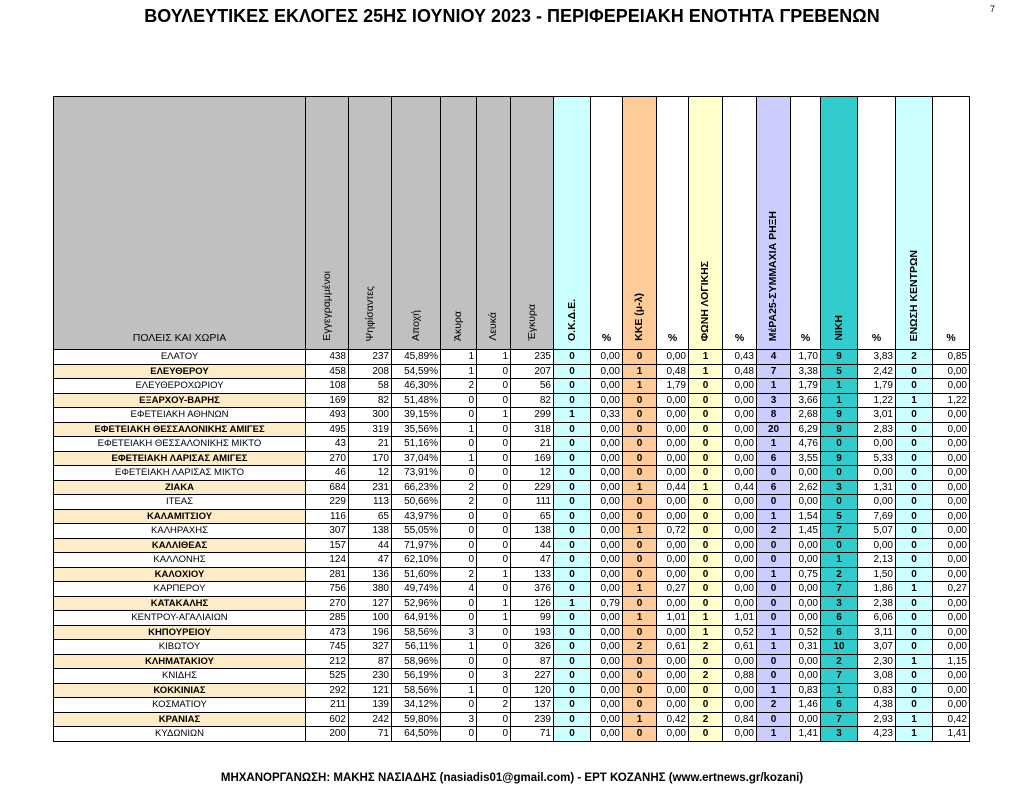 This screenshot has width=1024, height=791. Describe the element at coordinates (179, 705) in the screenshot. I see `table-cell: ΚΟΣΜΑΤΙΟΥ` at that location.